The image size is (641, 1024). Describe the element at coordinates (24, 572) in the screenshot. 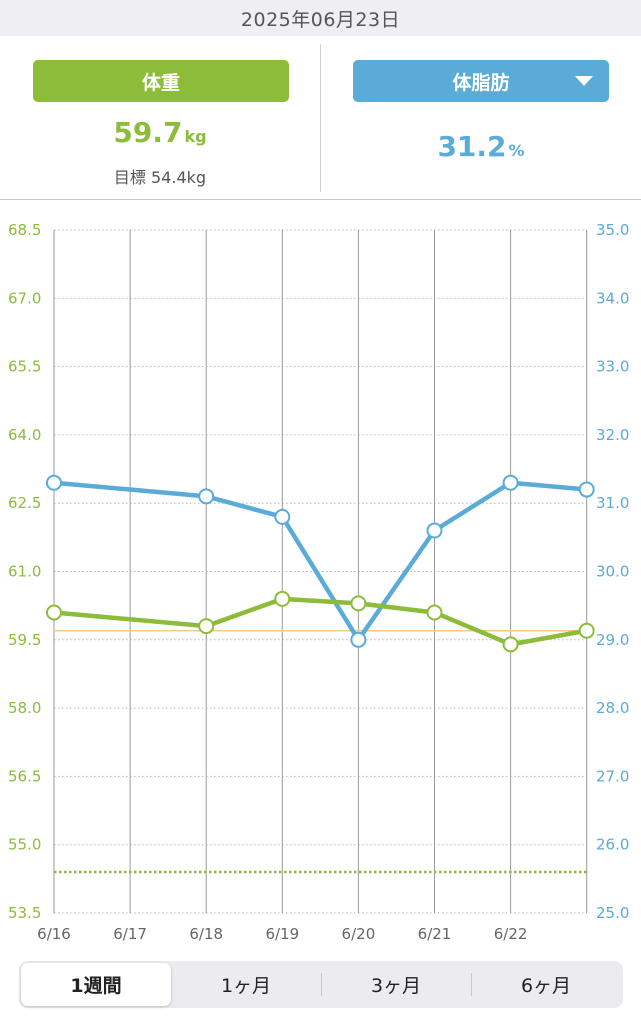

I see `left-axis-tick-label: 61.0` at that location.